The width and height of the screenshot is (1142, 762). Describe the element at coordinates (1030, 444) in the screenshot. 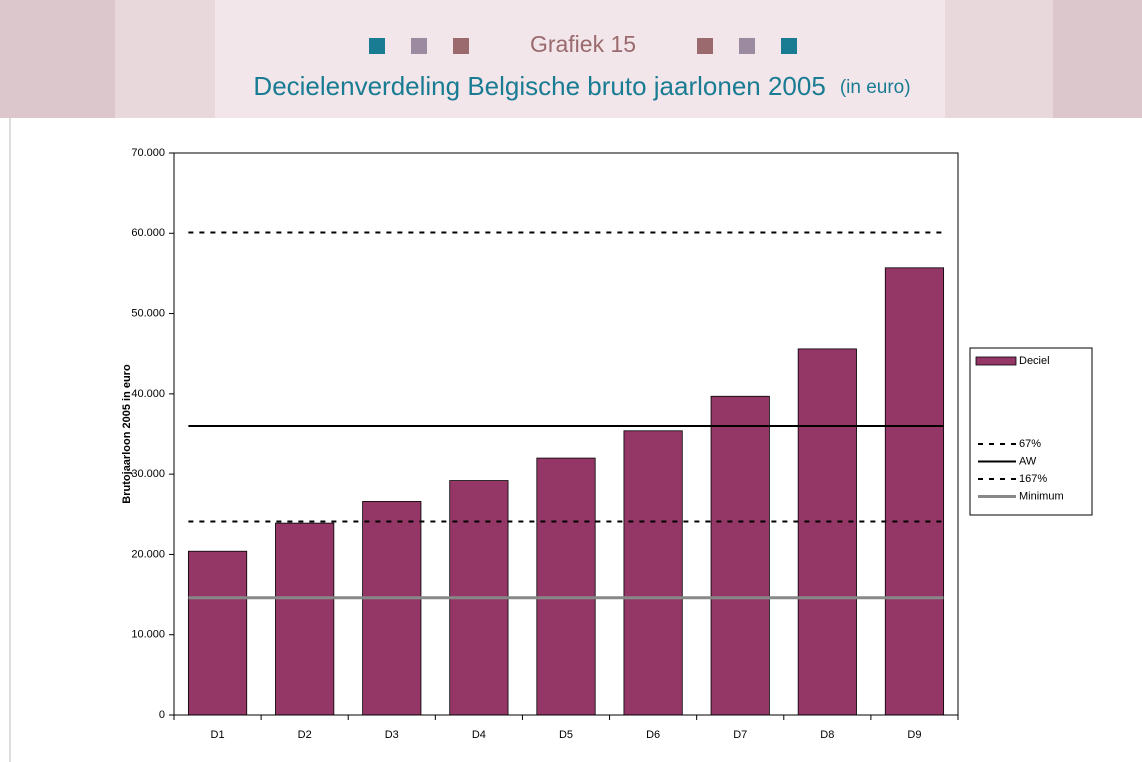

I see `legend-label: 67%` at that location.